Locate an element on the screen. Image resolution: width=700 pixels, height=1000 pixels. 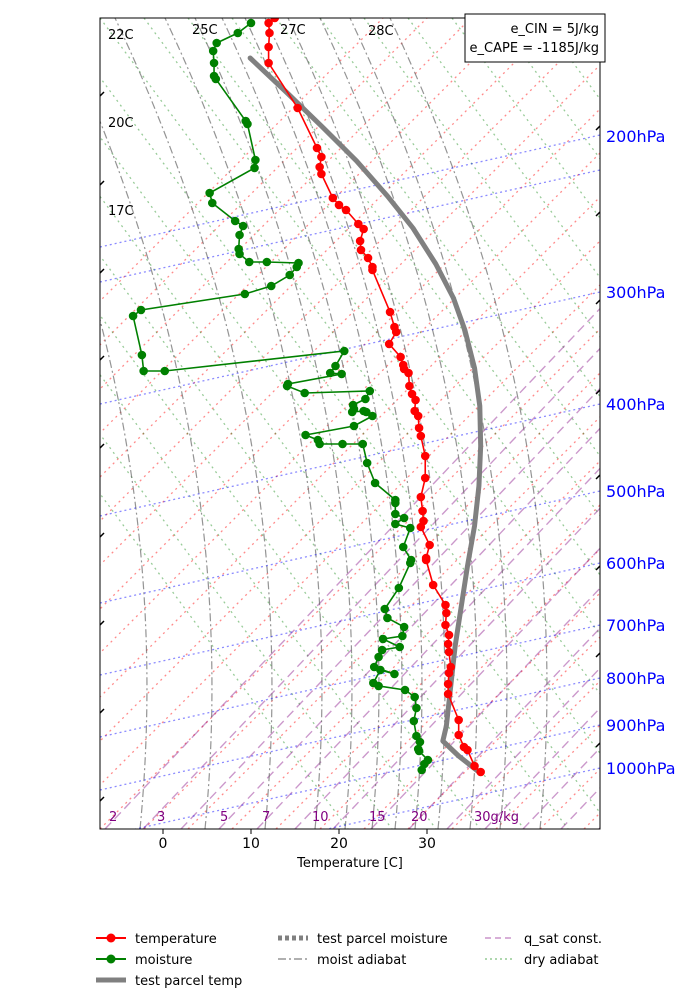
moist-adiabat-line is located at coordinates (156, 474).